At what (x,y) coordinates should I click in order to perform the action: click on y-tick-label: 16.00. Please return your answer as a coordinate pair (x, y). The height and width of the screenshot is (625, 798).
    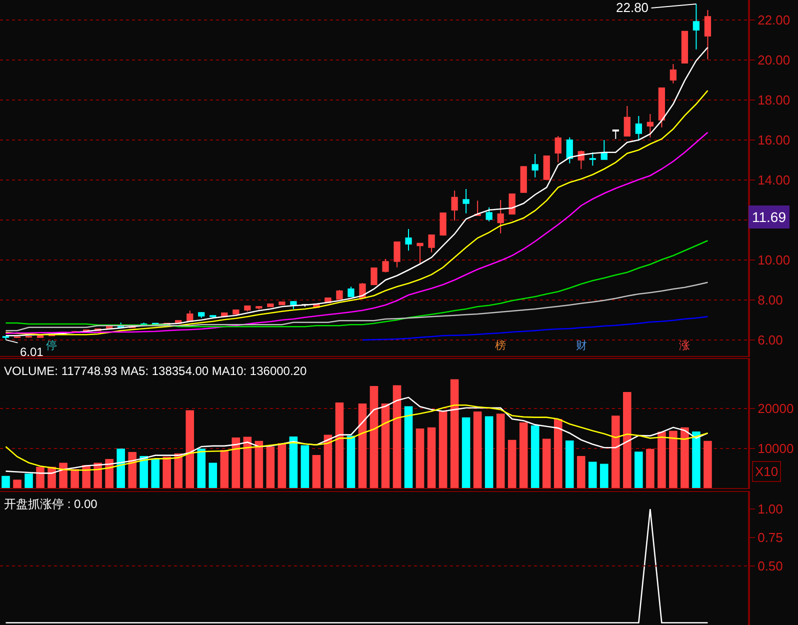
    Looking at the image, I should click on (774, 140).